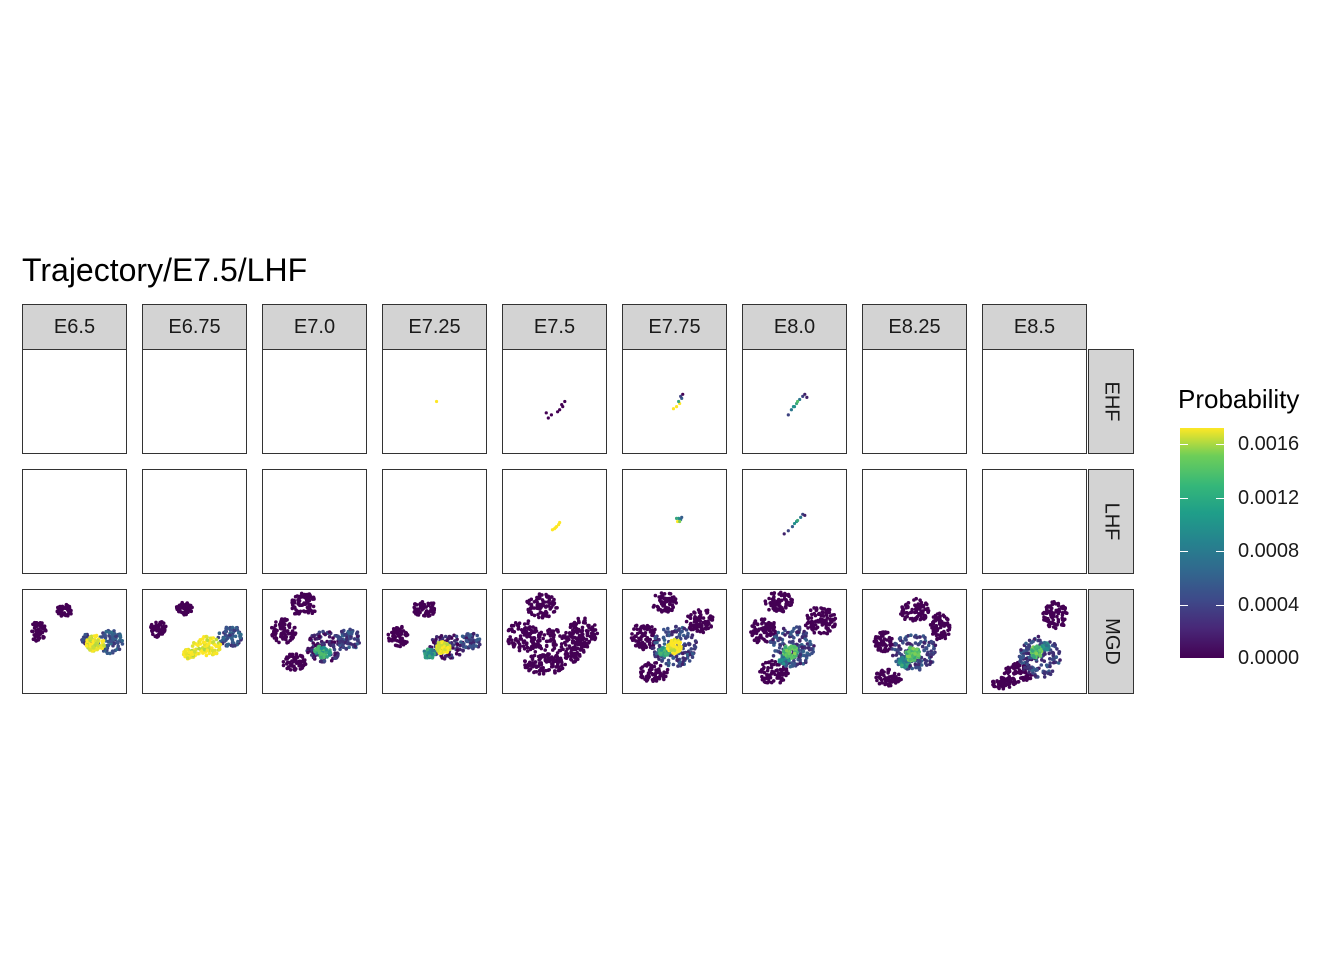  I want to click on legend-tick-label: 0.0000, so click(1269, 658).